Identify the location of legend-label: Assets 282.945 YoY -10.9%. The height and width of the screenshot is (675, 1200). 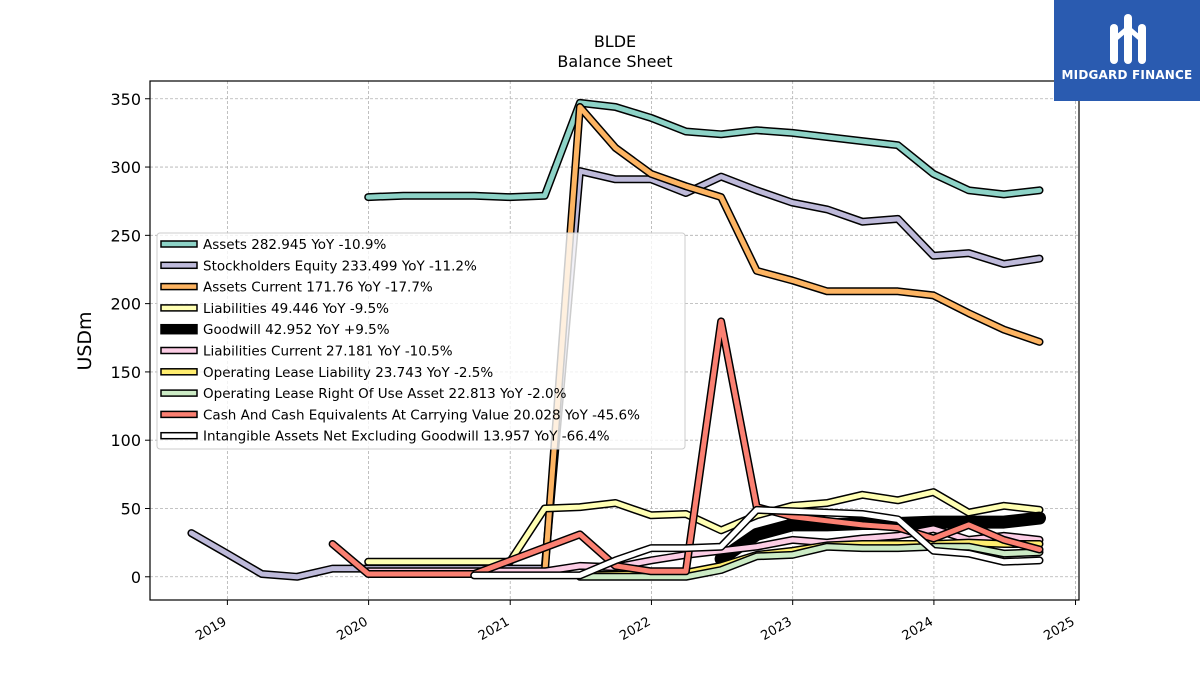
(295, 245).